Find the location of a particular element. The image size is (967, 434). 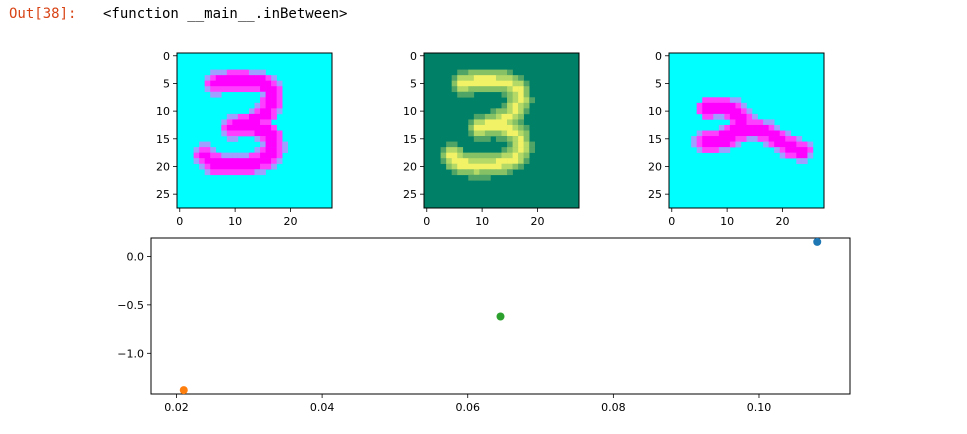

x-tick-label: 0.02 is located at coordinates (176, 407).